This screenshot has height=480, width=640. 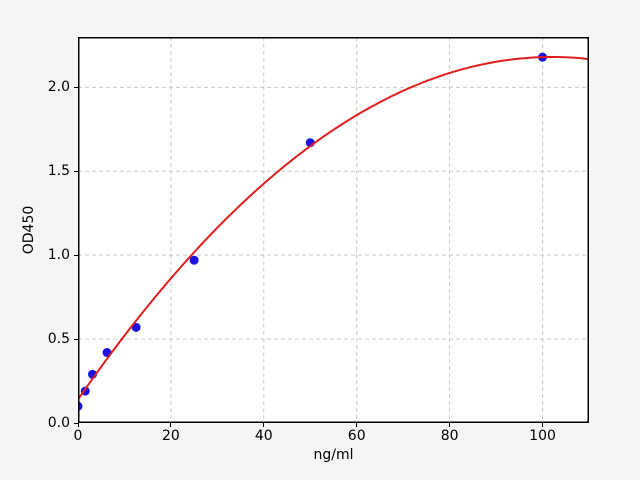 What do you see at coordinates (263, 436) in the screenshot?
I see `x-tick-label: 40` at bounding box center [263, 436].